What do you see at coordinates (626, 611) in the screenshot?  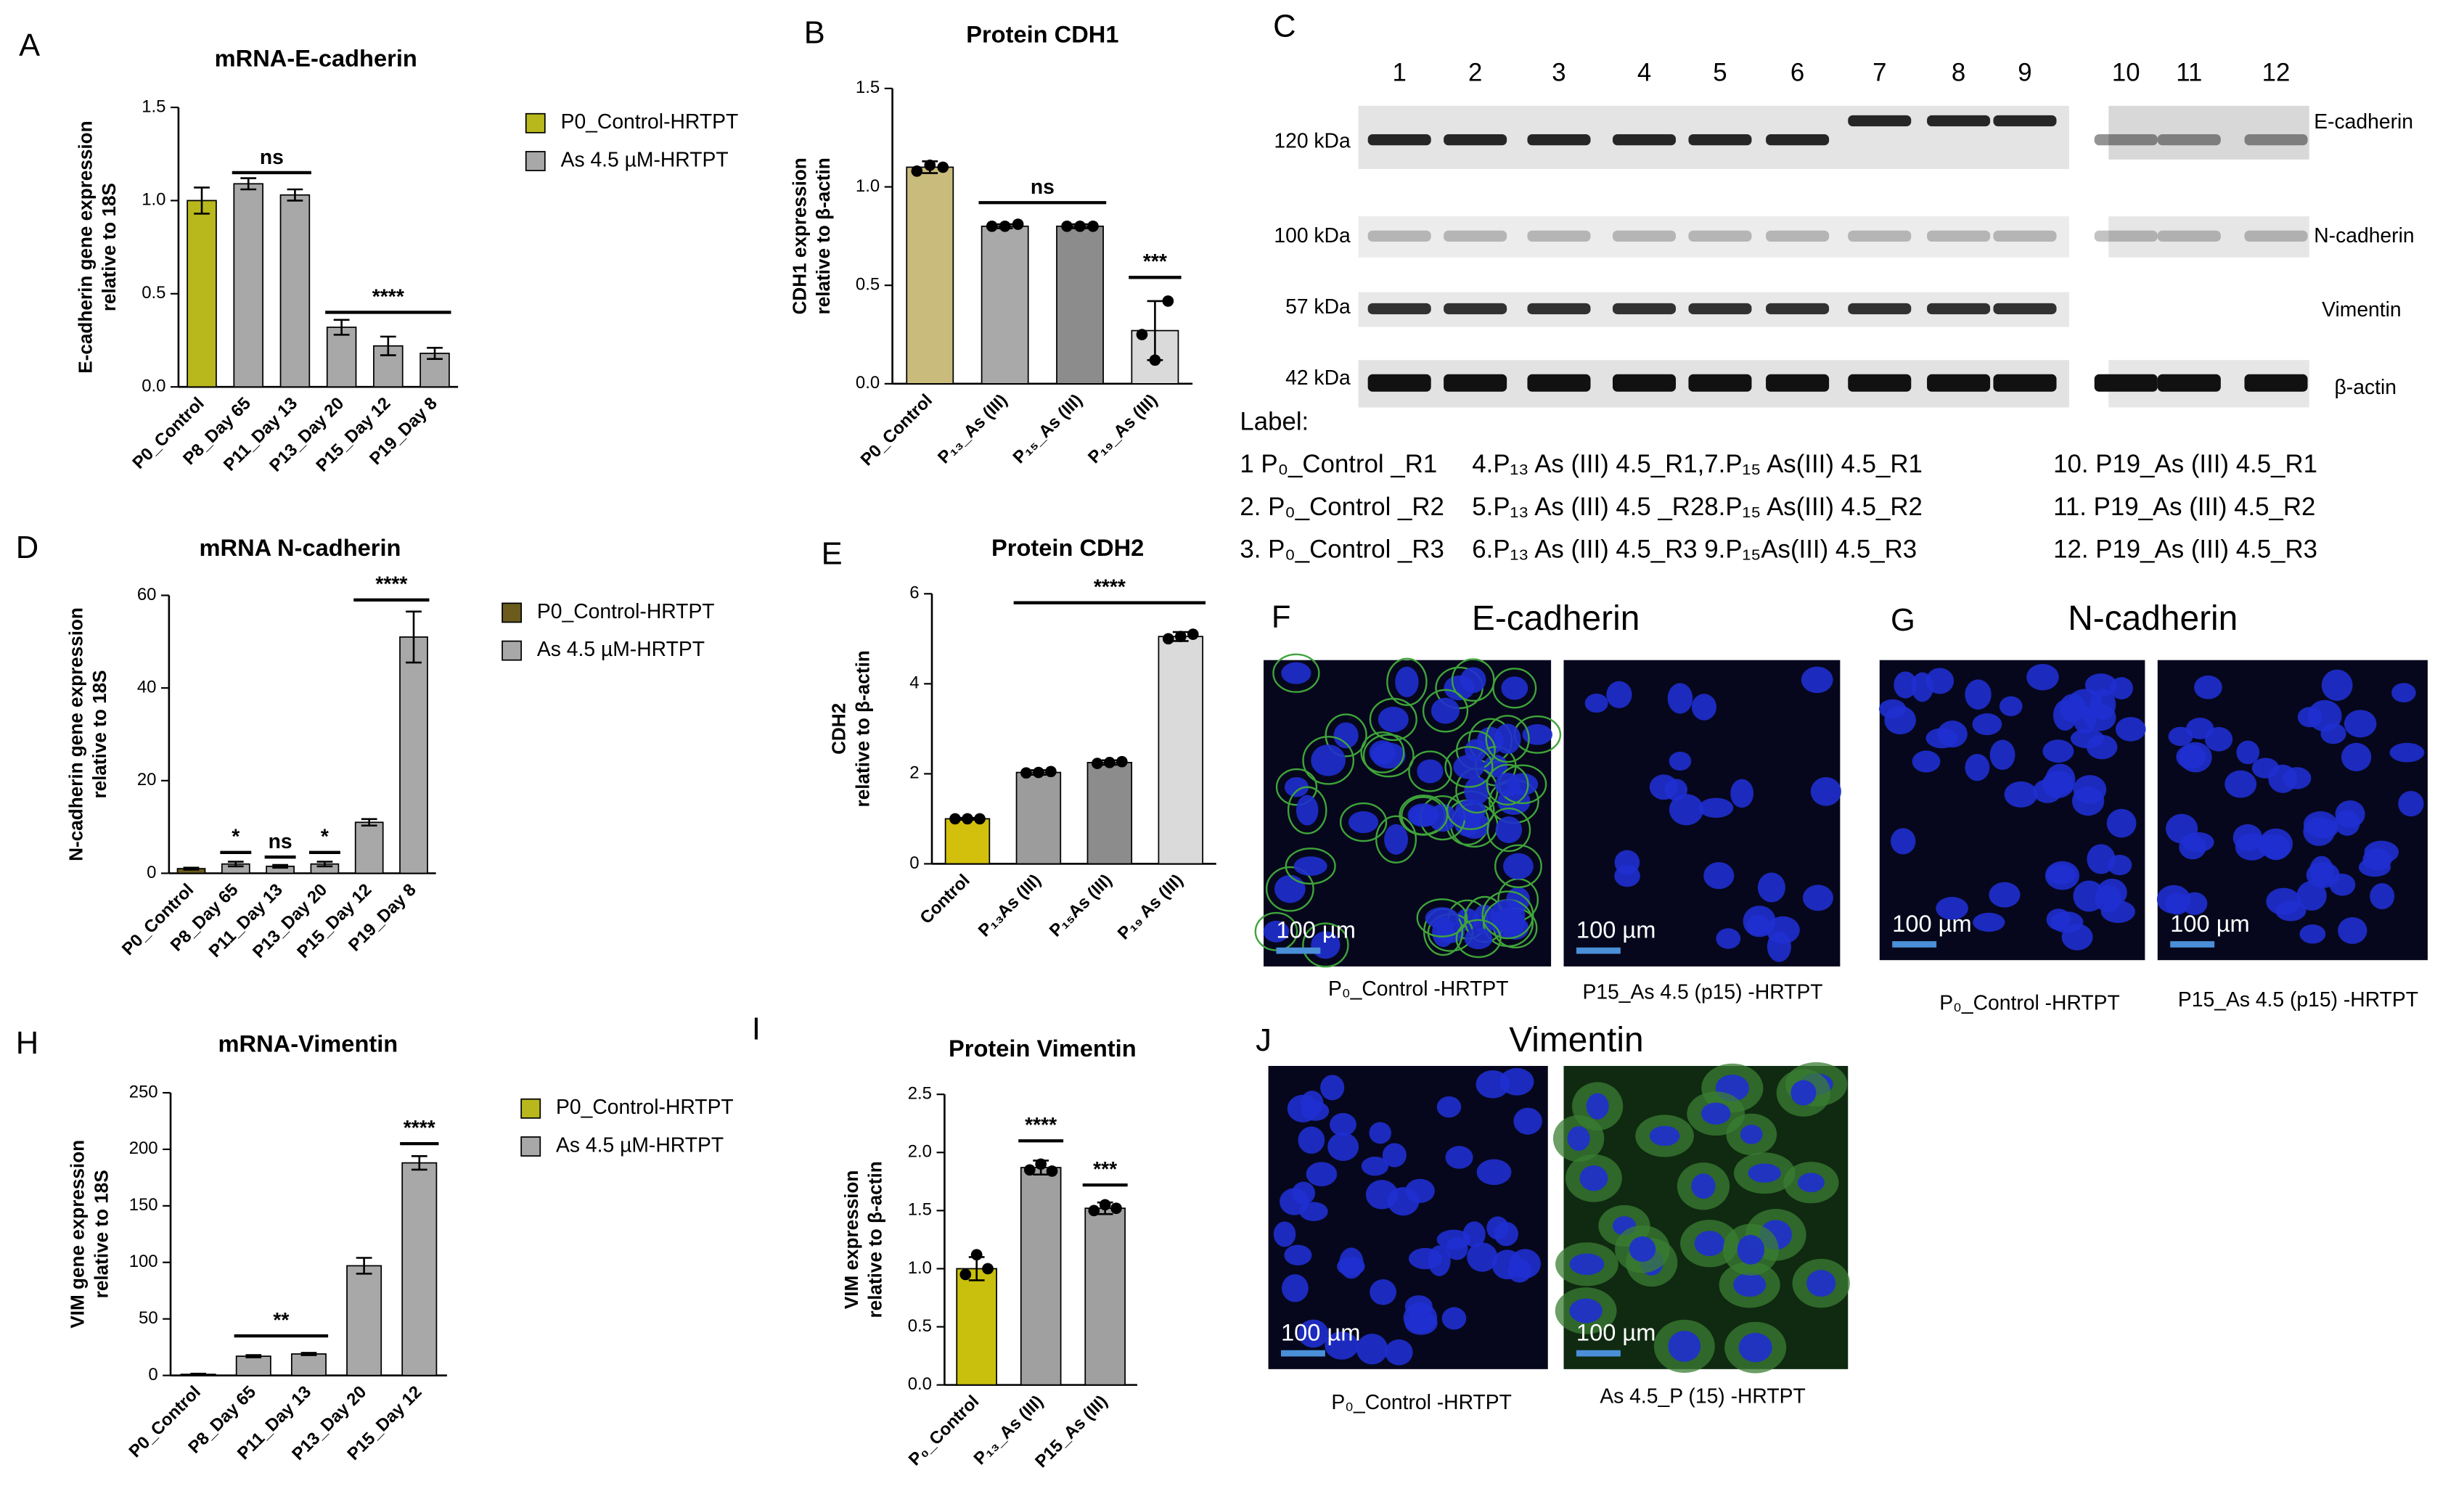 I see `legend-label: P0_Control-HRTPT` at bounding box center [626, 611].